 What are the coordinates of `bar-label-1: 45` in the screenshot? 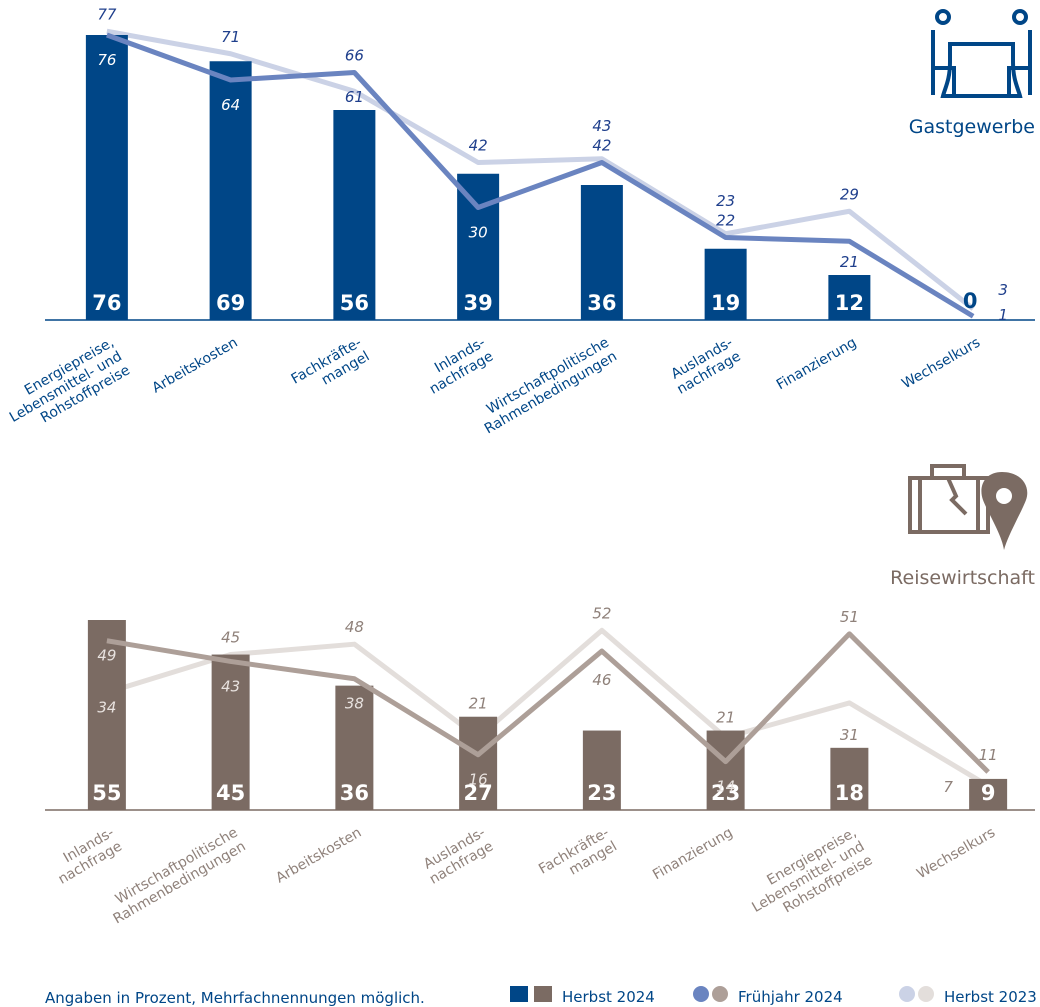 It's located at (230, 793).